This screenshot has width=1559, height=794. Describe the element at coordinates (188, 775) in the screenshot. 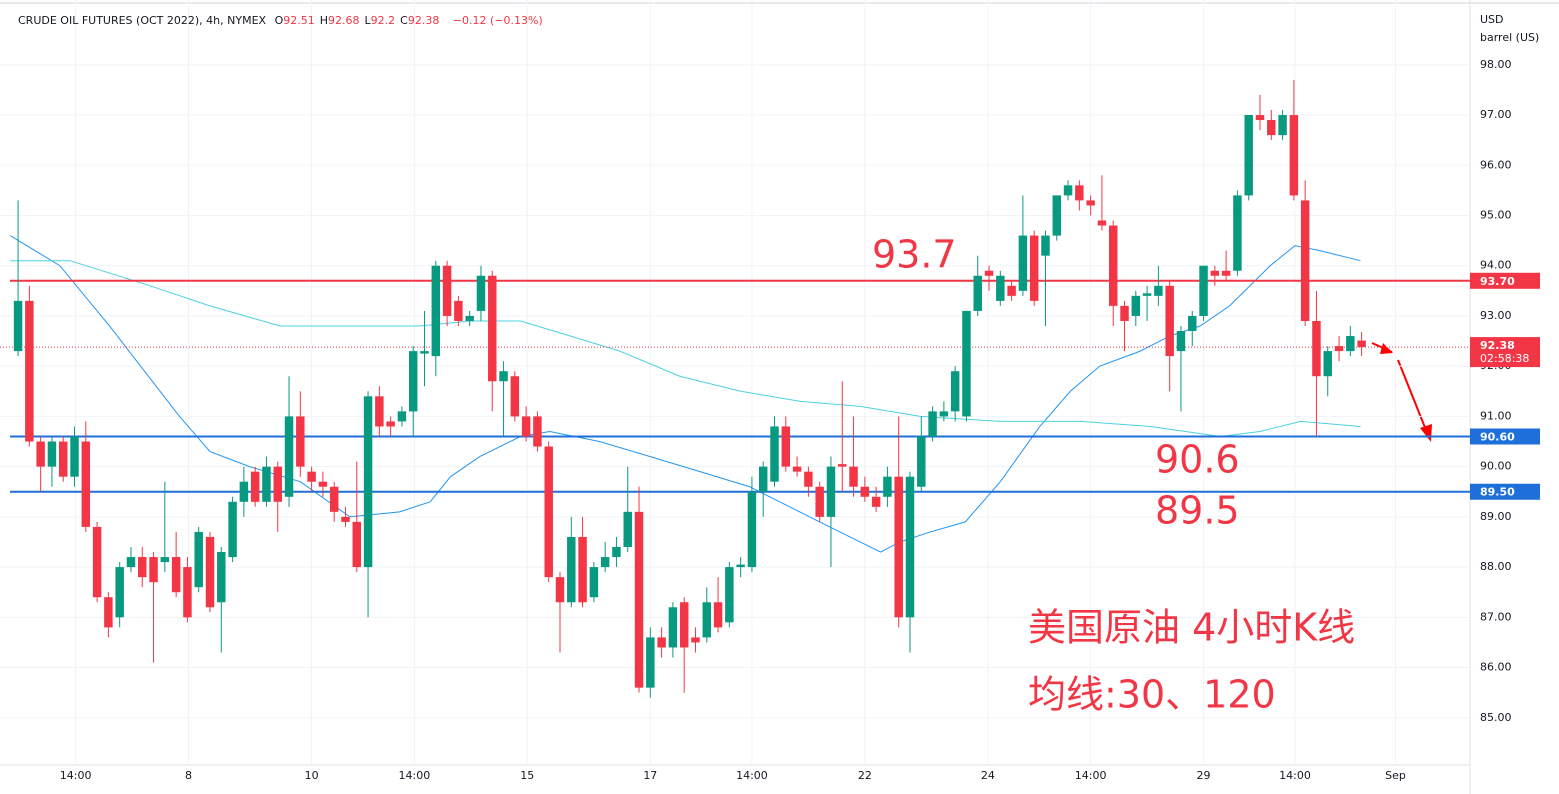

I see `x-tick-label: 8` at that location.